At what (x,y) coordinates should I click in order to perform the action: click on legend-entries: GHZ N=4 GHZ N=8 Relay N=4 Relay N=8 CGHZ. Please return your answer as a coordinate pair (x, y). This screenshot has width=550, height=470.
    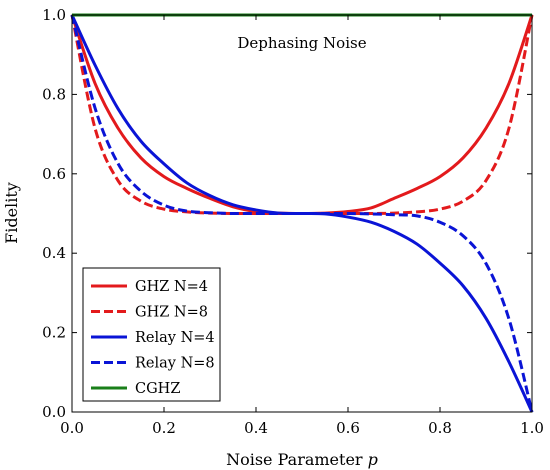
    Looking at the image, I should click on (153, 338).